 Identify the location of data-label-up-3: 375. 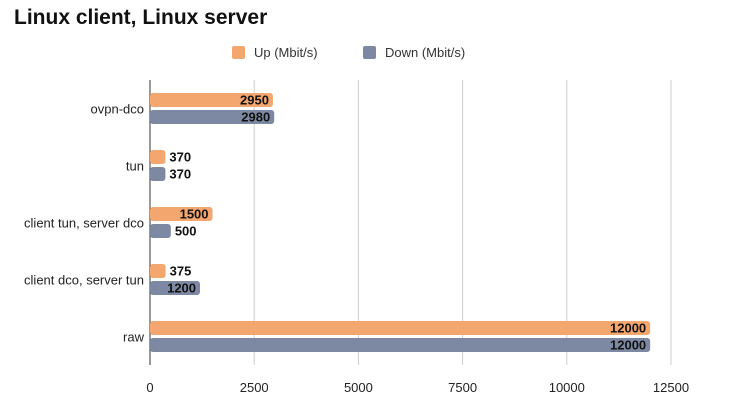
(181, 271).